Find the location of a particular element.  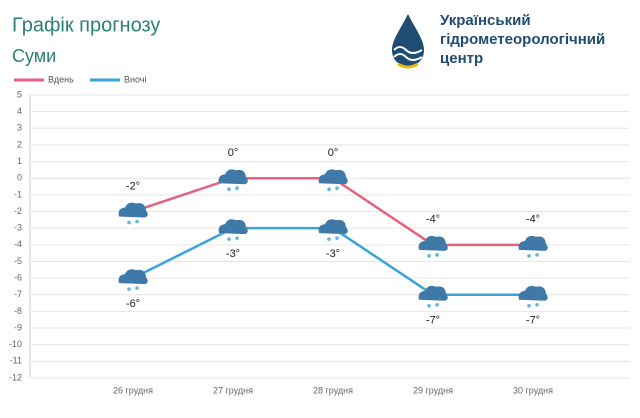

y-tick-label: -6 is located at coordinates (18, 277).